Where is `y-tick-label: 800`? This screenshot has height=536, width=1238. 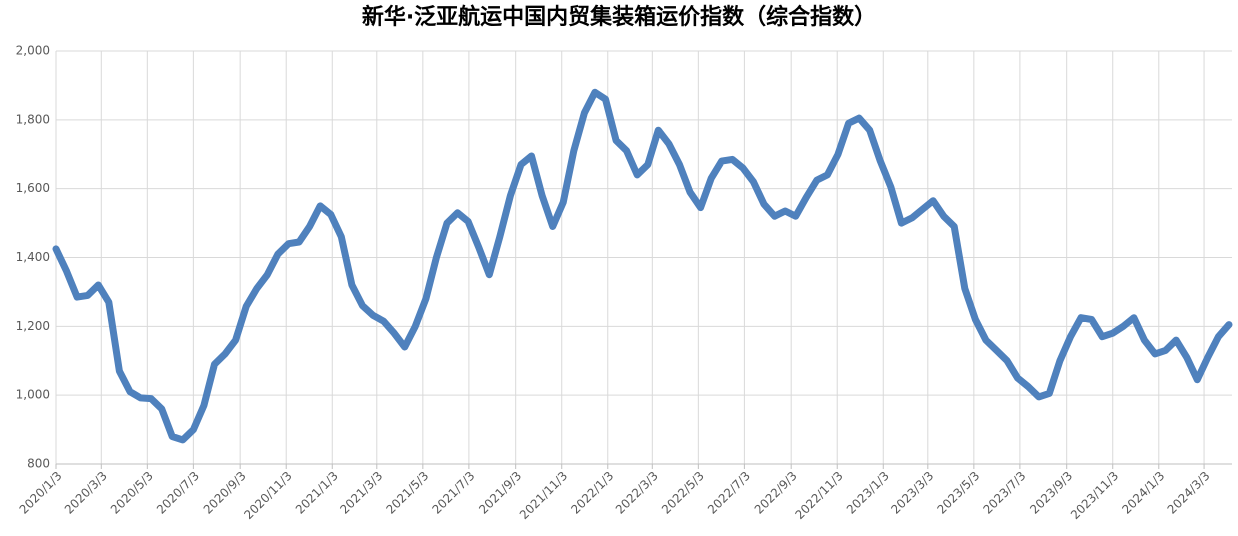 y-tick-label: 800 is located at coordinates (38, 464).